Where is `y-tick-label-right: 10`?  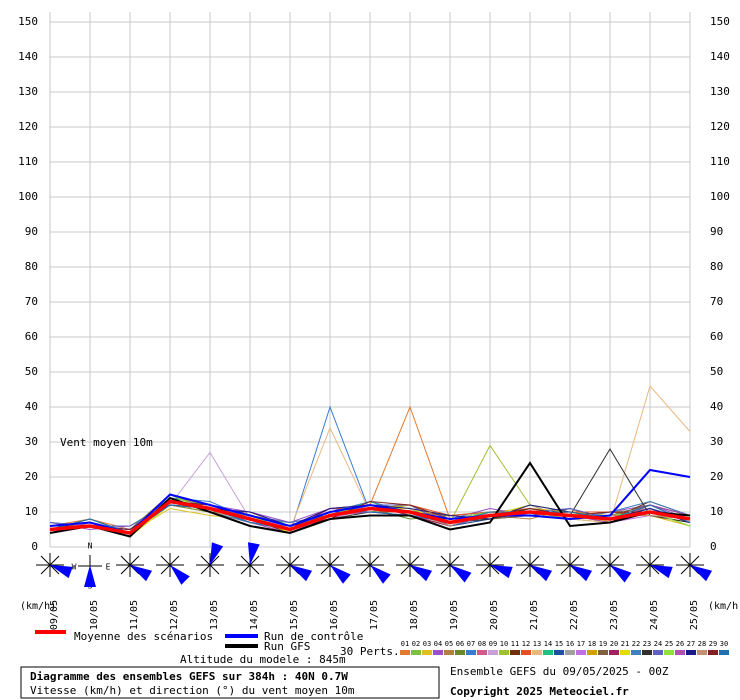 y-tick-label-right: 10 is located at coordinates (716, 511).